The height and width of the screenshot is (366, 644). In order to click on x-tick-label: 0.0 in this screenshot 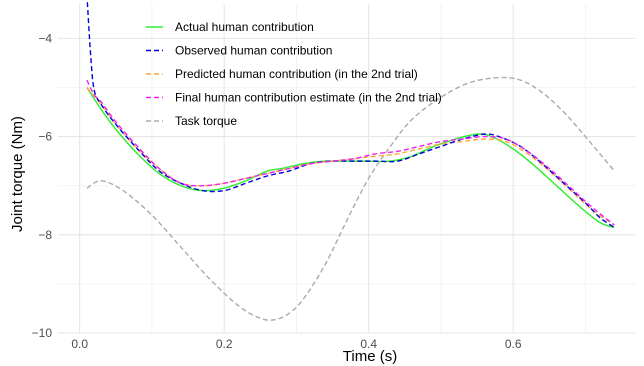, I will do `click(79, 344)`.